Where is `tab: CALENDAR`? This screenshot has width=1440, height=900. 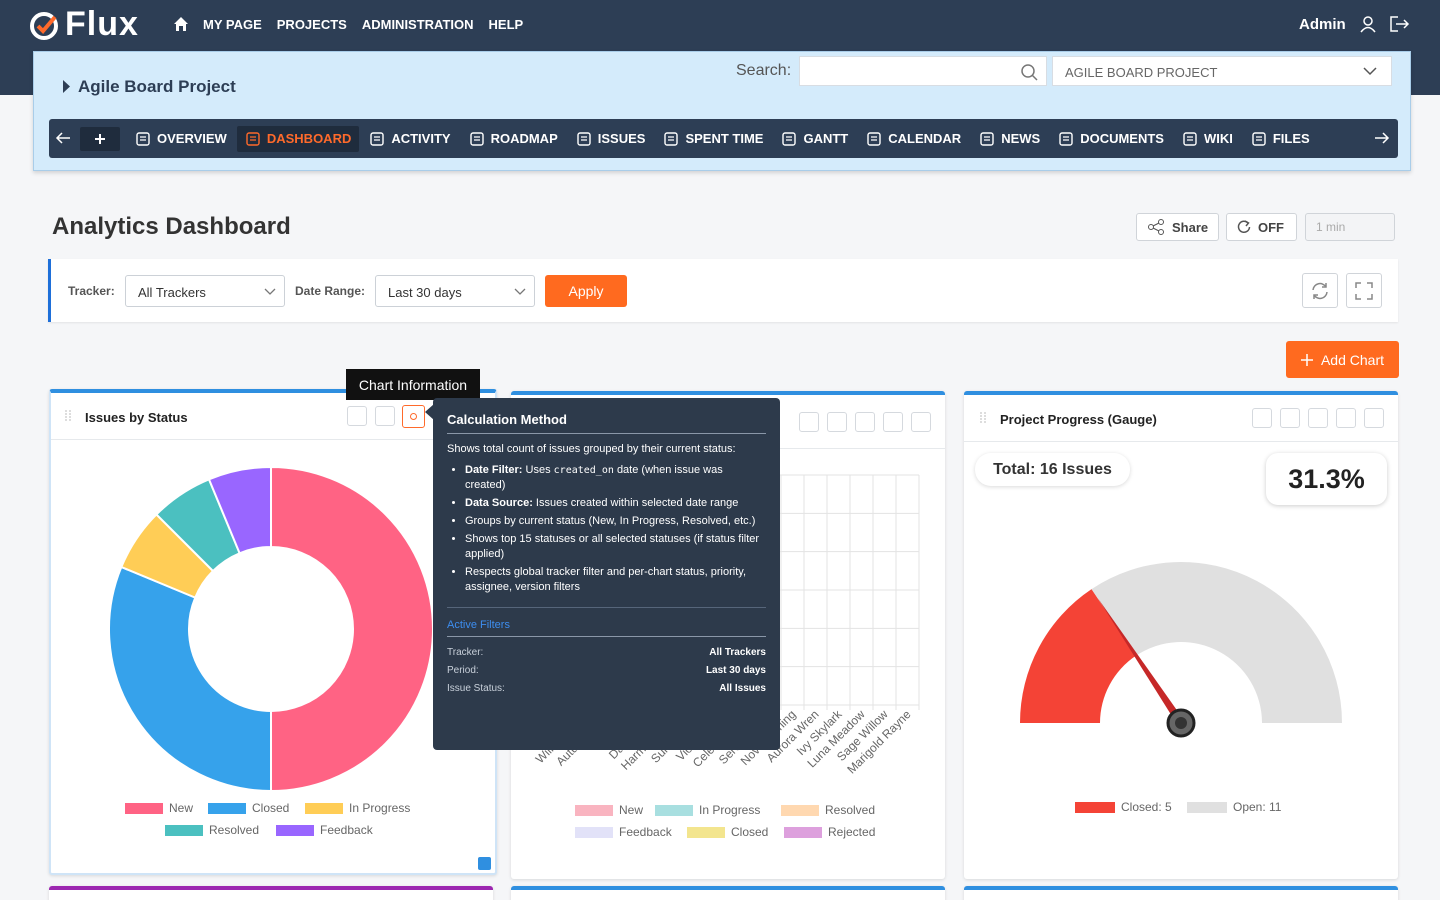
tab: CALENDAR is located at coordinates (913, 139).